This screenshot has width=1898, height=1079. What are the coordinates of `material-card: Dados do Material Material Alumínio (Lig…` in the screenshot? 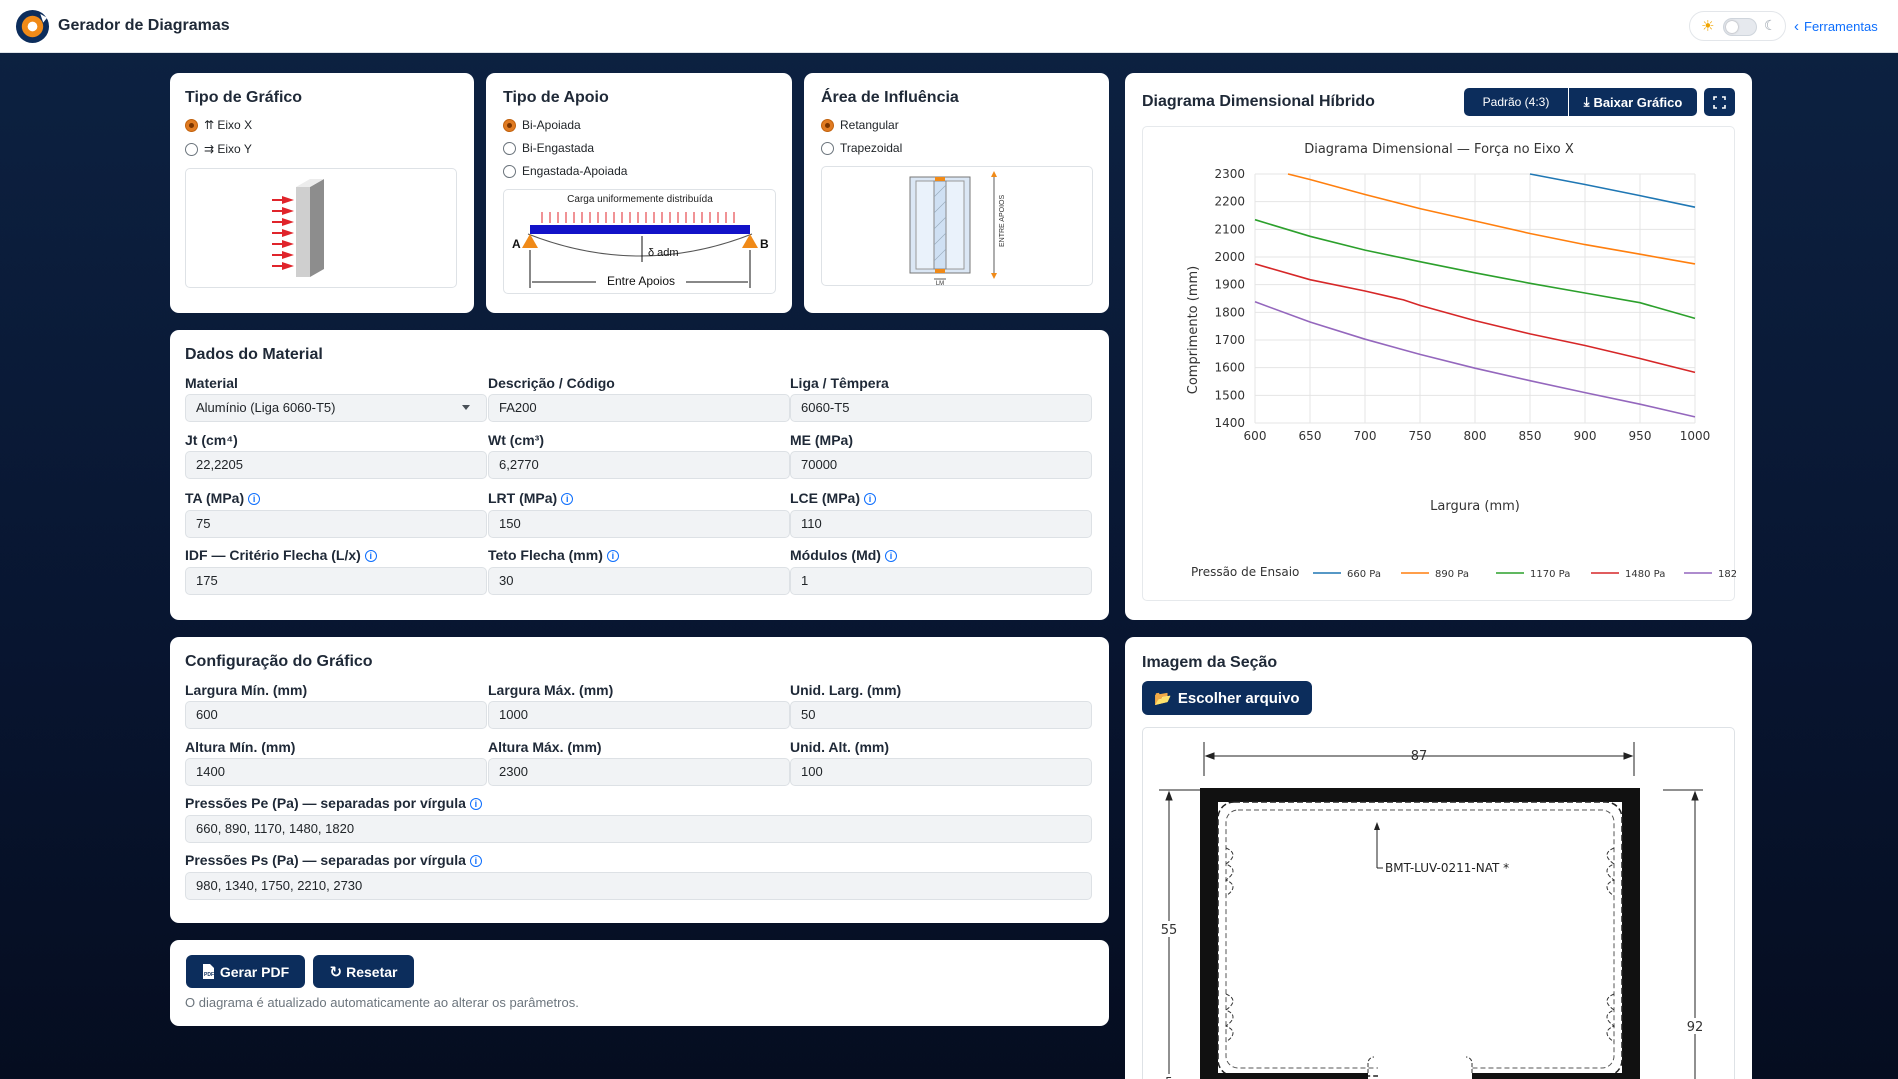 It's located at (639, 475).